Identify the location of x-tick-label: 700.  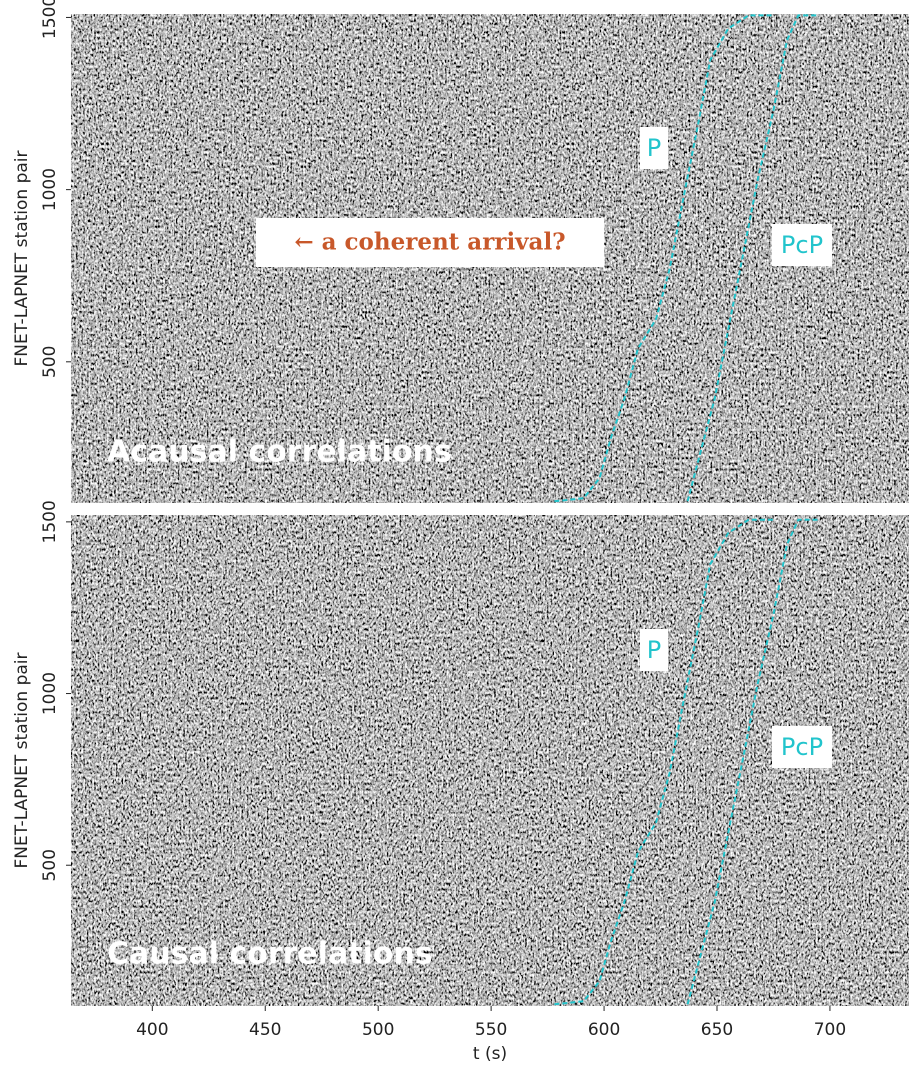
(830, 1030).